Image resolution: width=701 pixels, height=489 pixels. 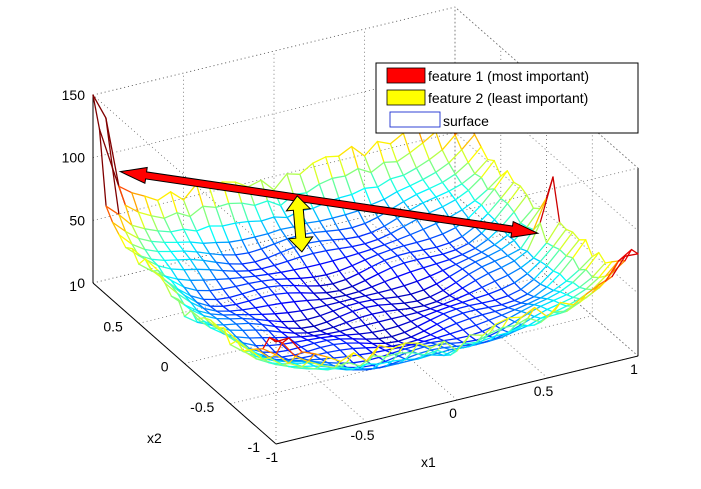 What do you see at coordinates (184, 363) in the screenshot?
I see `axis-edge` at bounding box center [184, 363].